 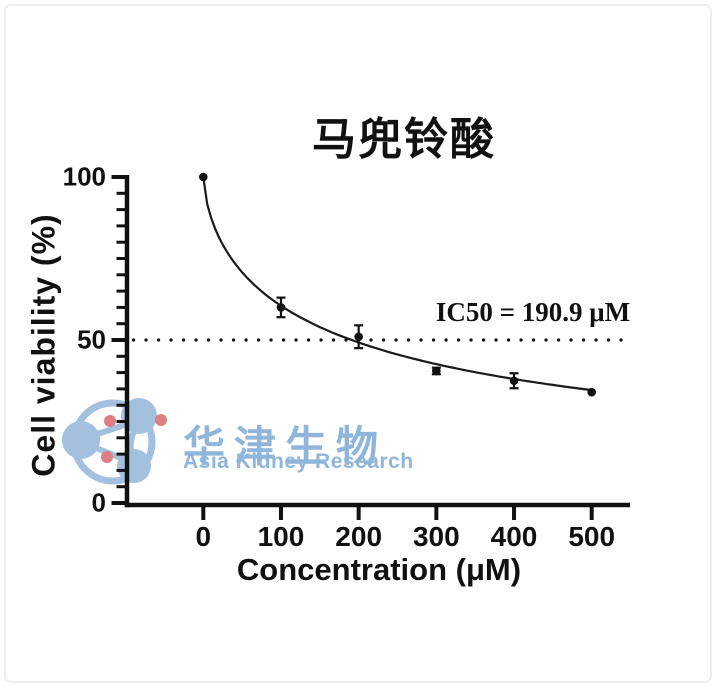 What do you see at coordinates (84, 176) in the screenshot?
I see `y-tick-label: 100` at bounding box center [84, 176].